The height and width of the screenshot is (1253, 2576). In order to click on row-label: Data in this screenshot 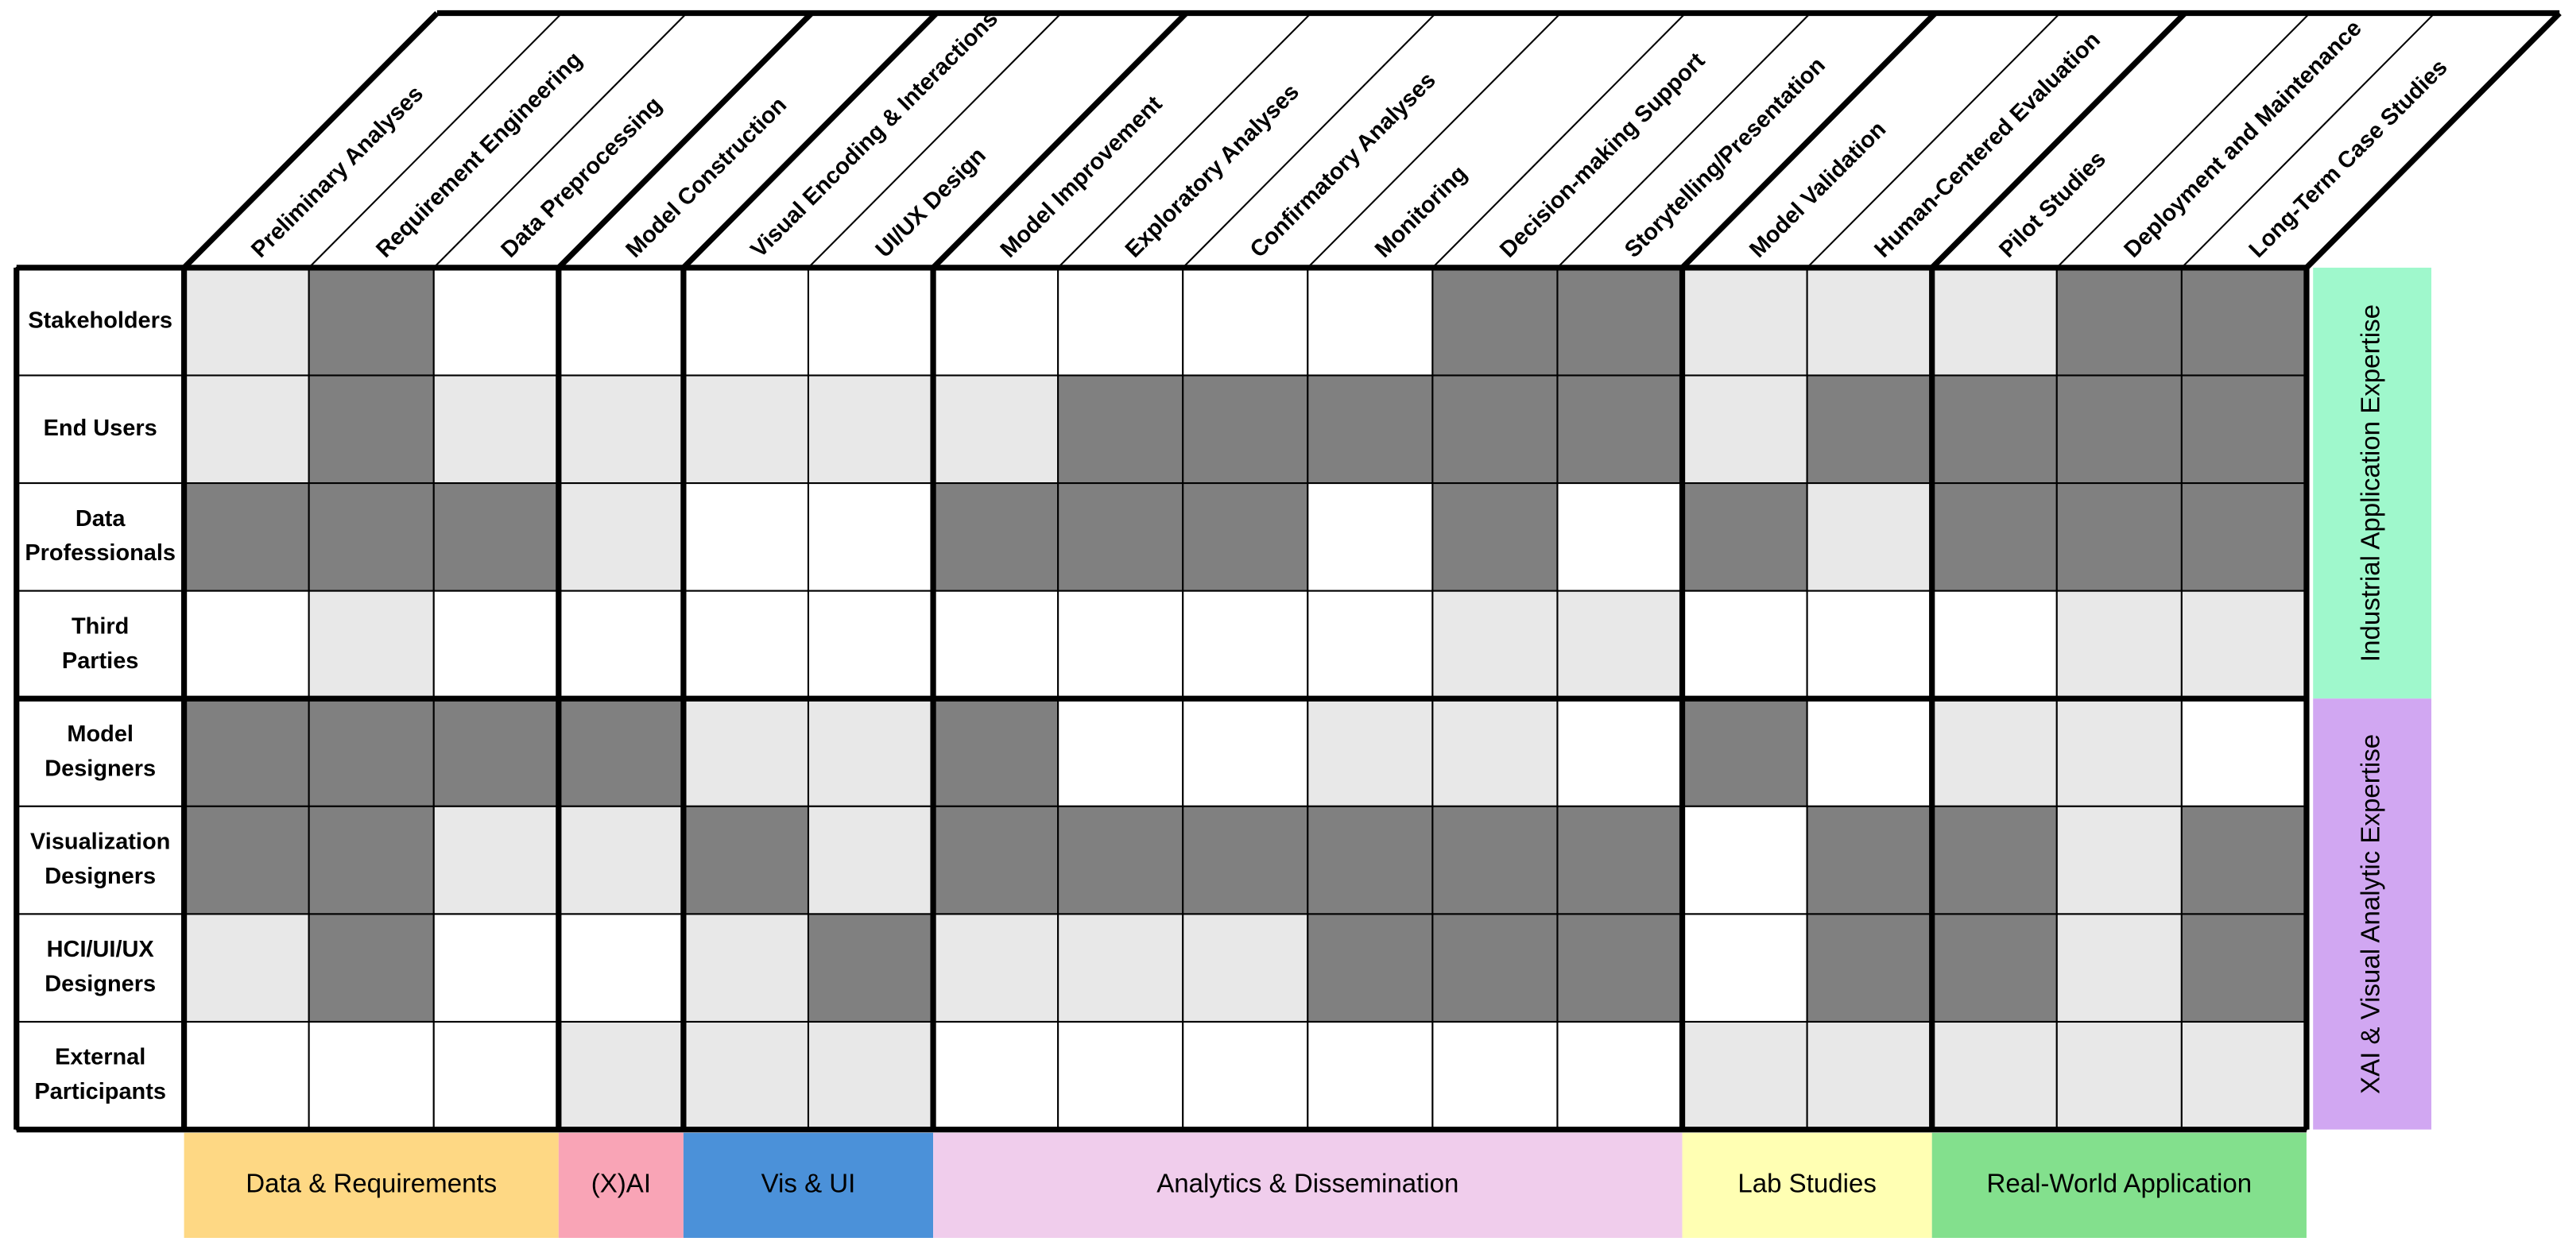, I will do `click(101, 519)`.